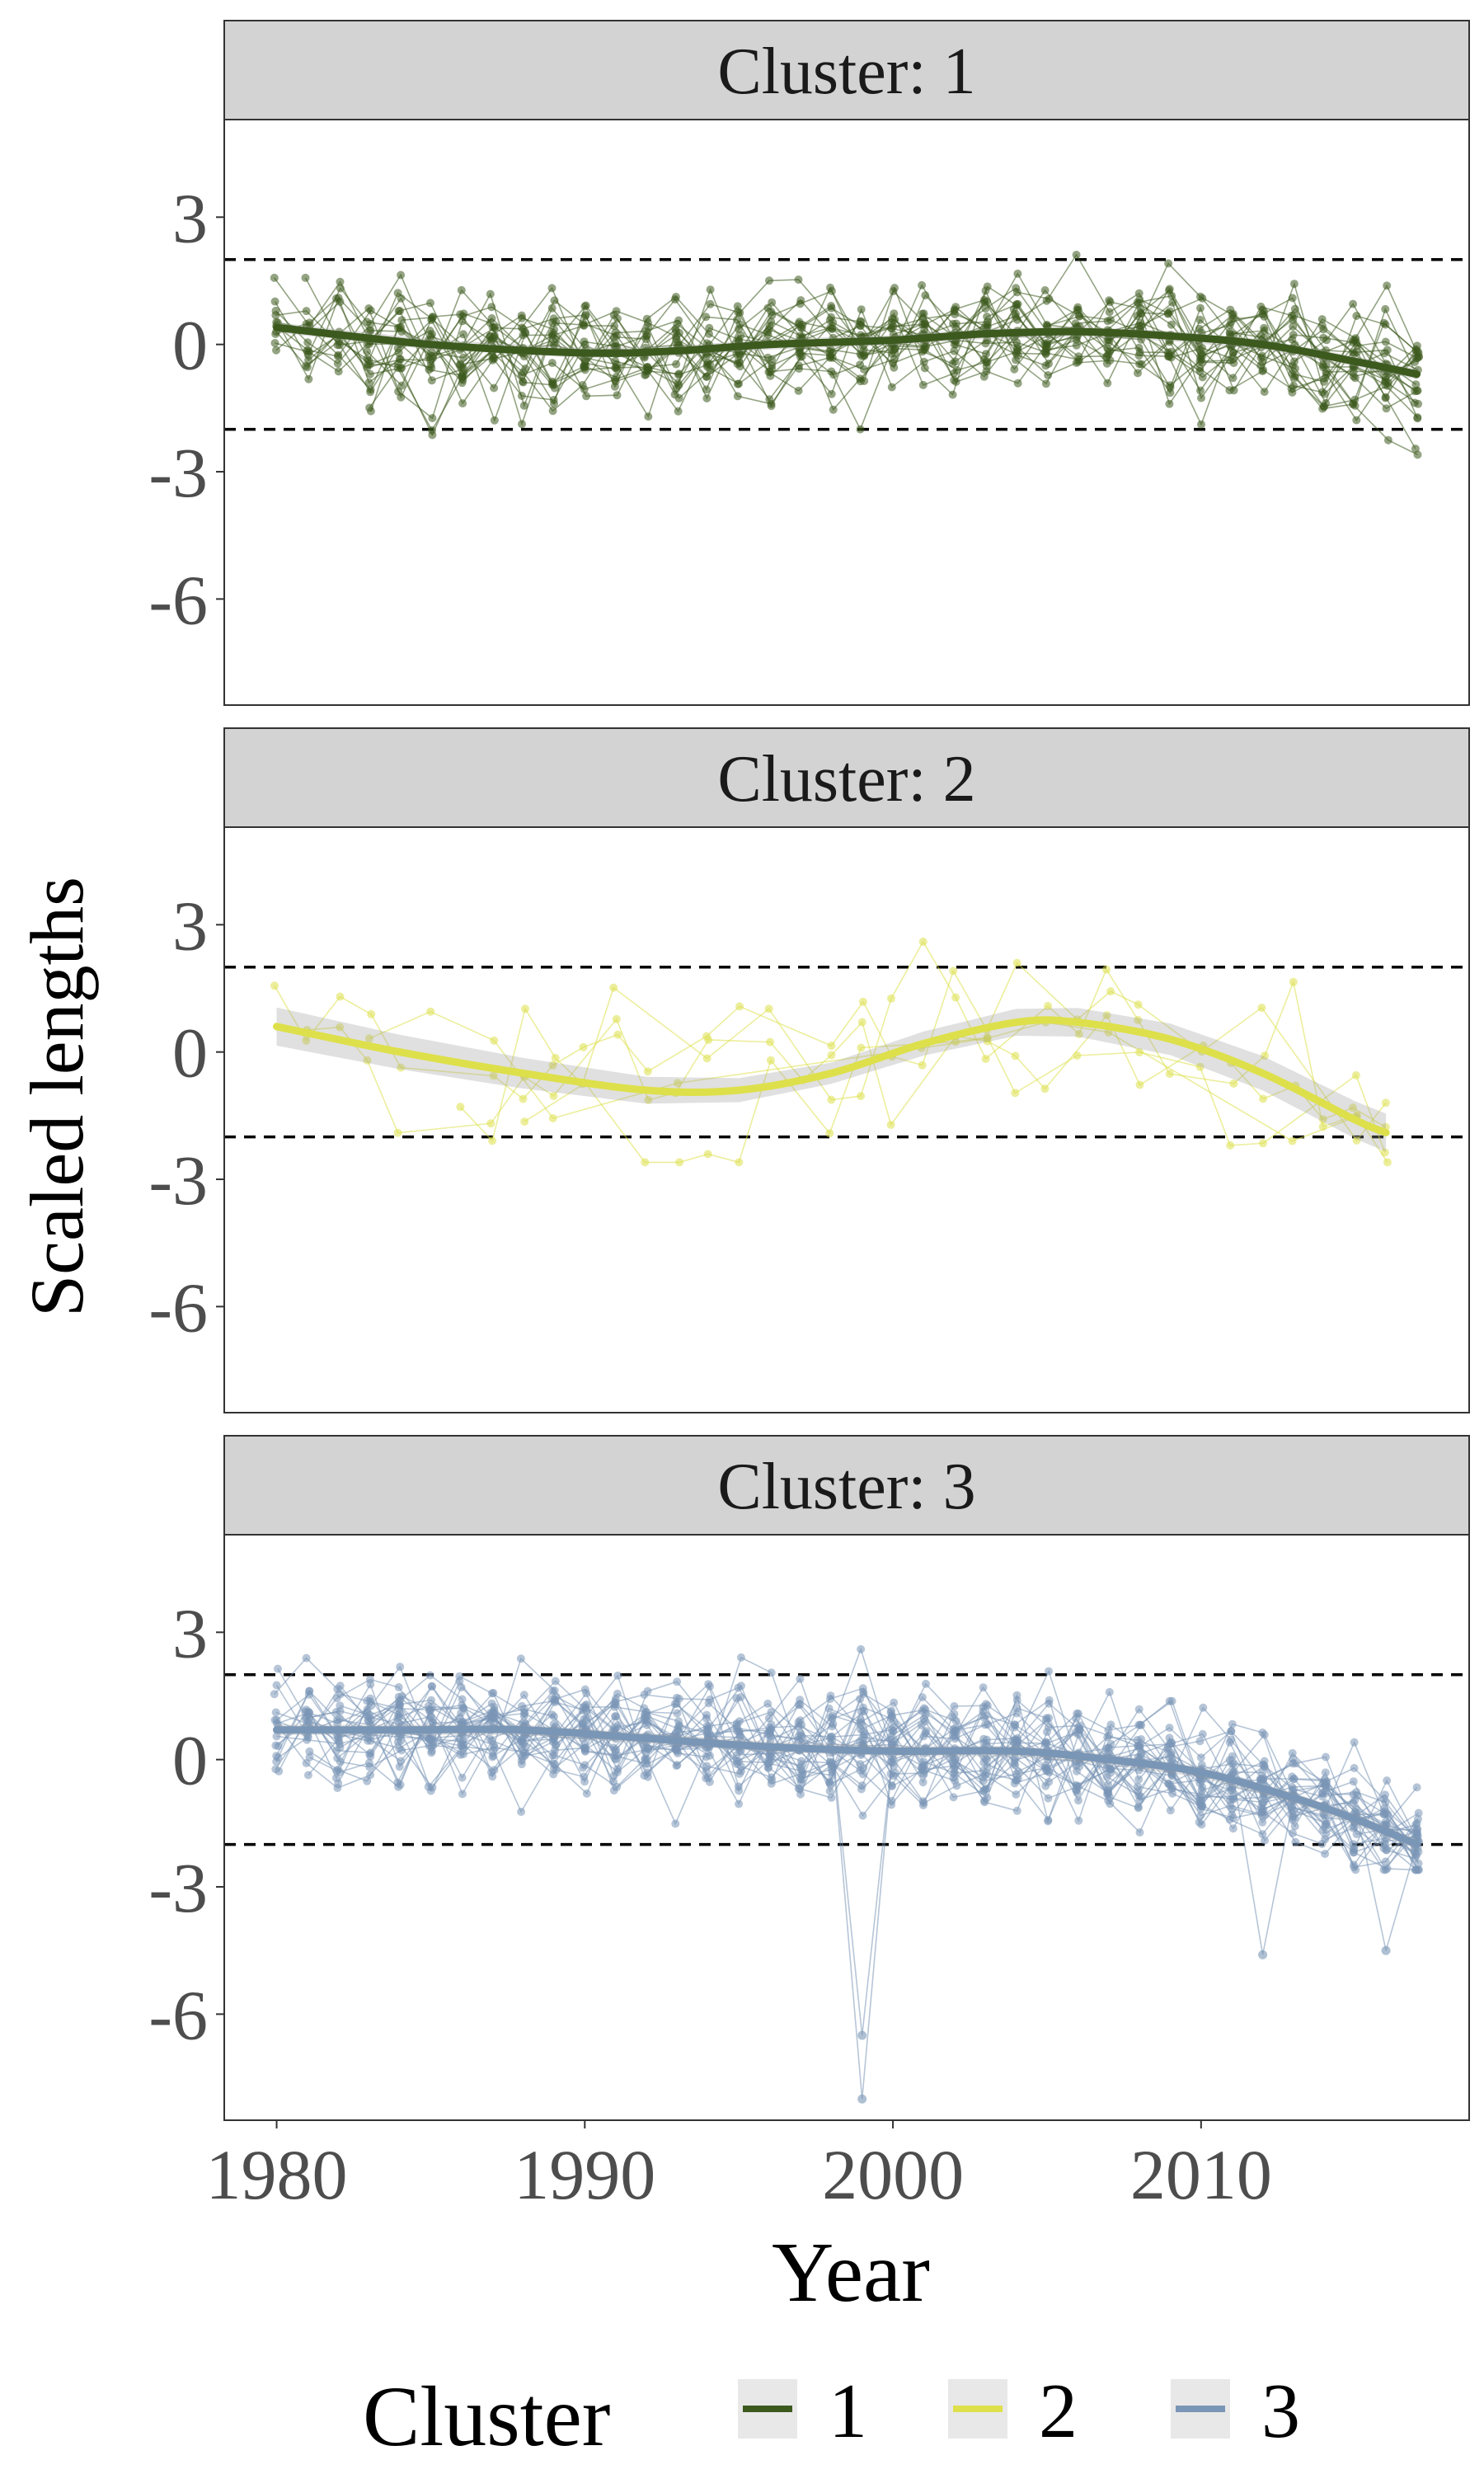 This screenshot has width=1484, height=2474. What do you see at coordinates (893, 2174) in the screenshot?
I see `x-tick-label: 2000` at bounding box center [893, 2174].